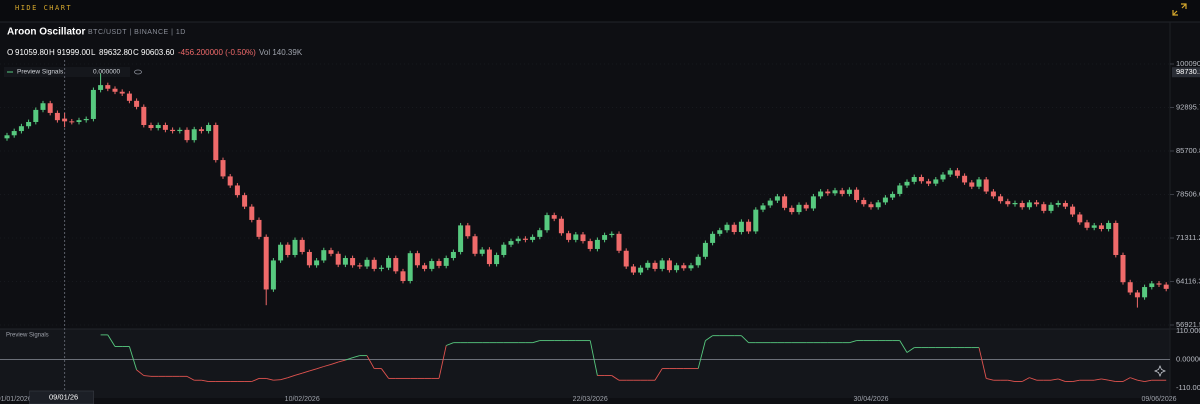 The image size is (1200, 404). What do you see at coordinates (158, 52) in the screenshot?
I see `ohlc-value: 90603.60` at bounding box center [158, 52].